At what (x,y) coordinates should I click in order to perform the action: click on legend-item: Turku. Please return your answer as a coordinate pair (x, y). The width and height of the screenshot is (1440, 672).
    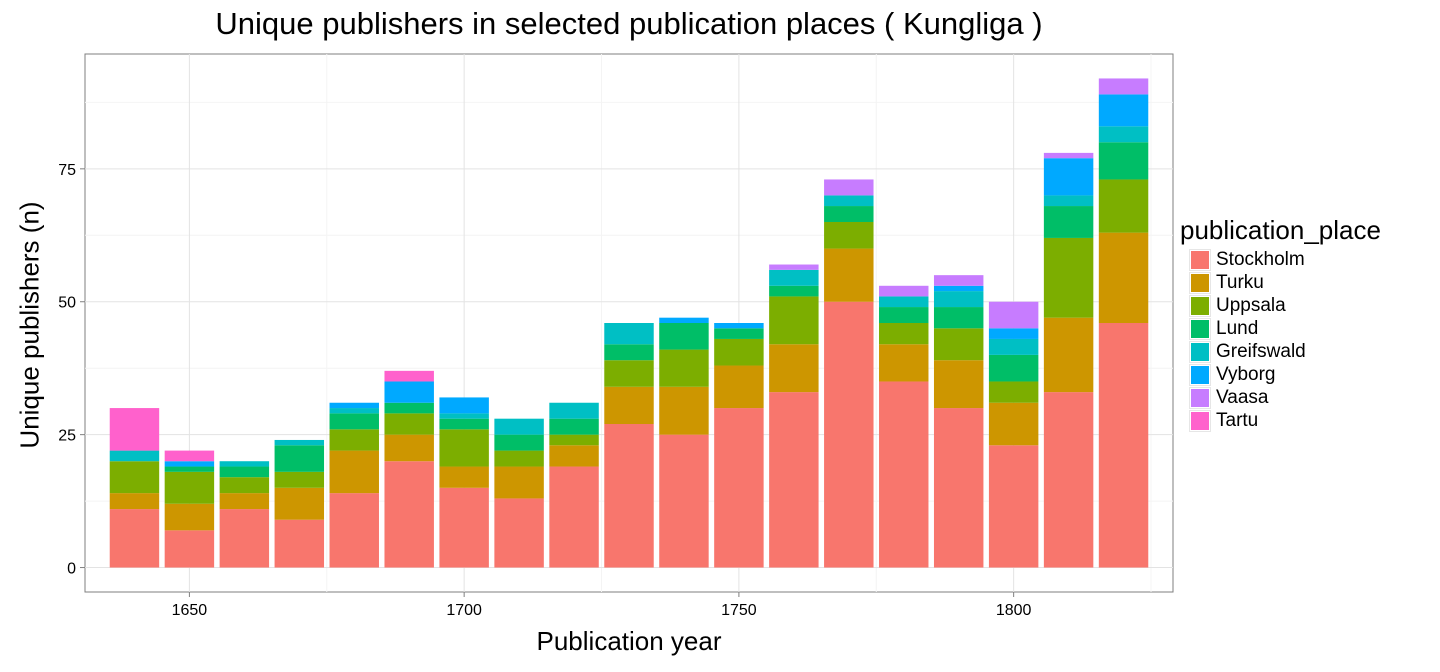
    Looking at the image, I should click on (1280, 282).